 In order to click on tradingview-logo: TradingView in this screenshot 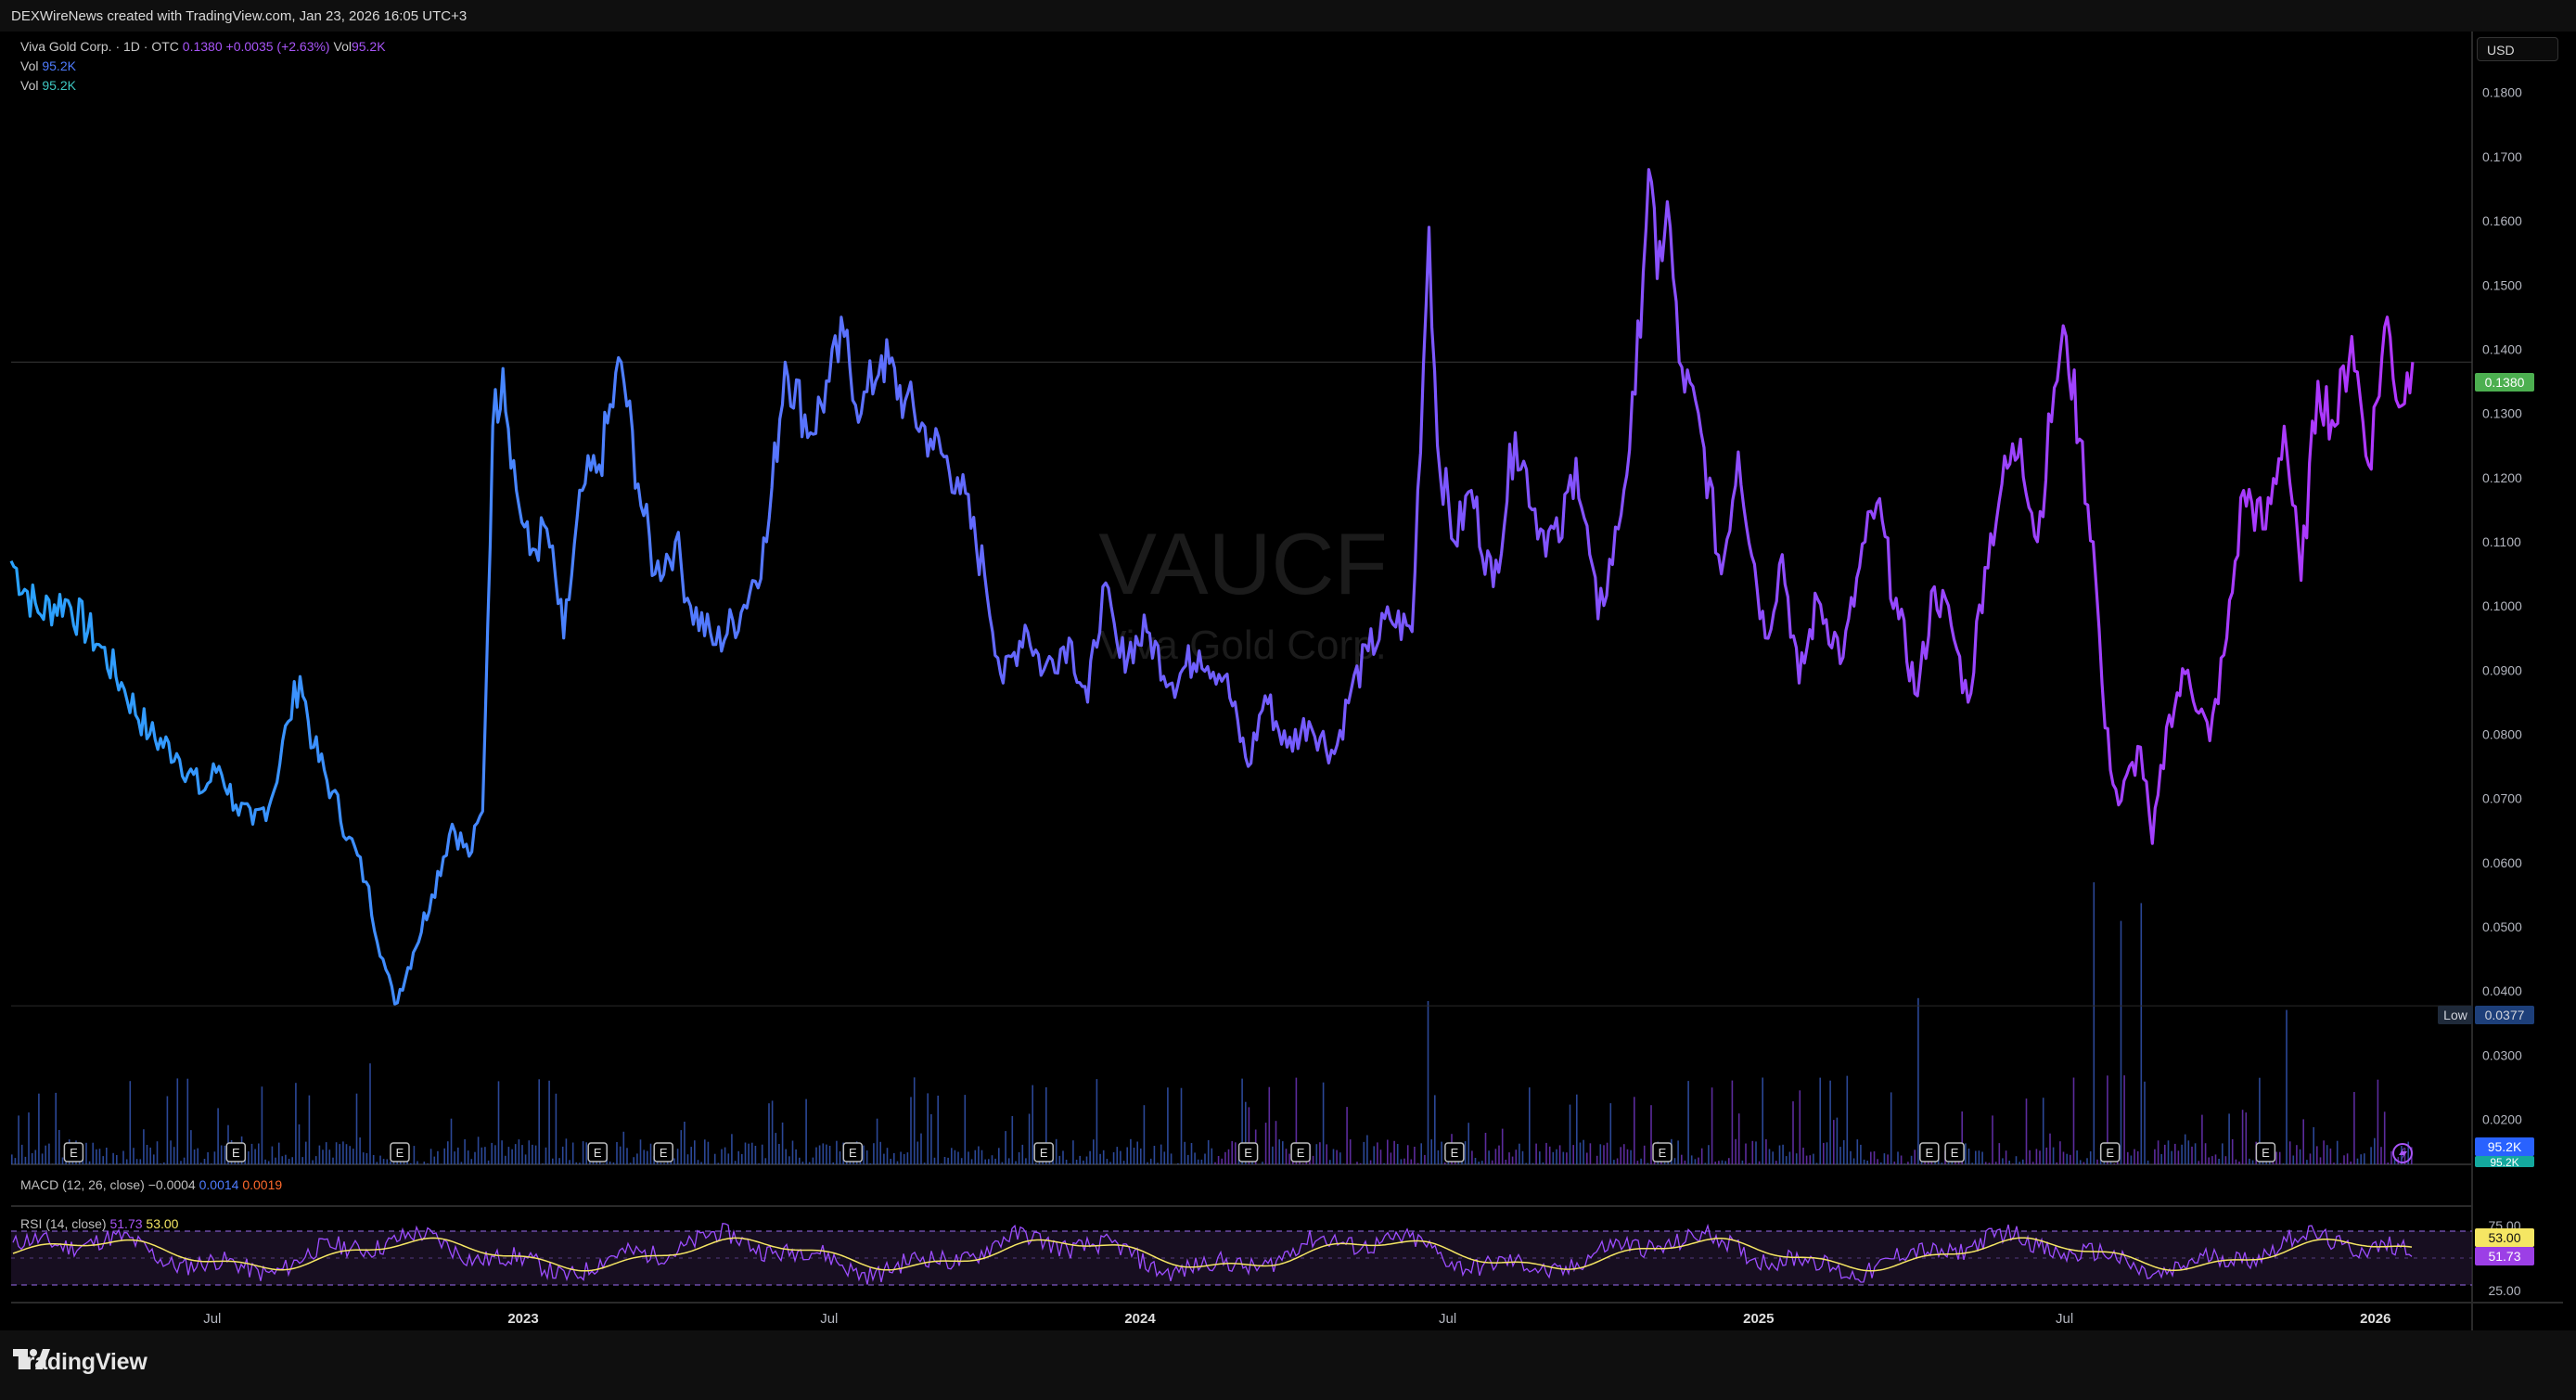, I will do `click(80, 1362)`.